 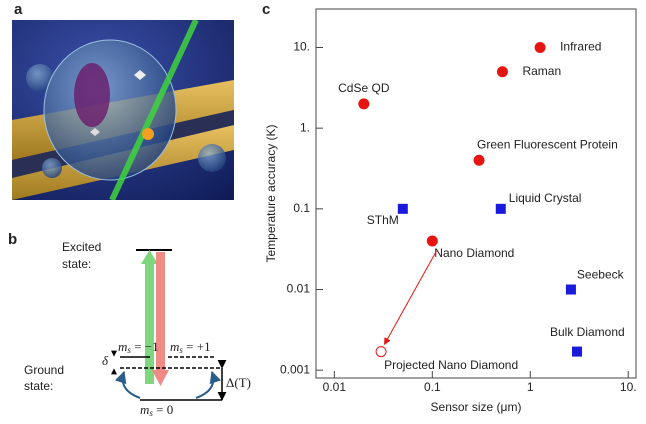 What do you see at coordinates (580, 47) in the screenshot?
I see `point-label: Infrared` at bounding box center [580, 47].